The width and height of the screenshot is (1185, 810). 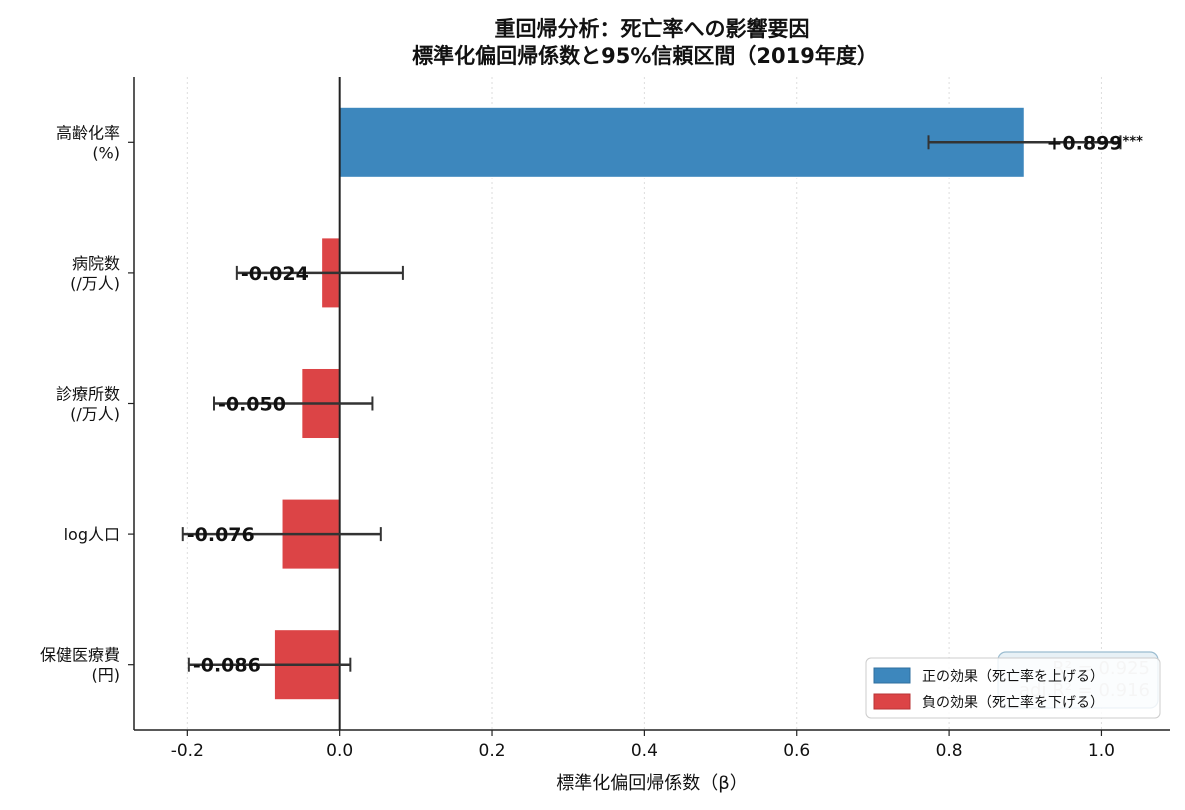 What do you see at coordinates (949, 751) in the screenshot?
I see `x-tick-label-5: 0.8` at bounding box center [949, 751].